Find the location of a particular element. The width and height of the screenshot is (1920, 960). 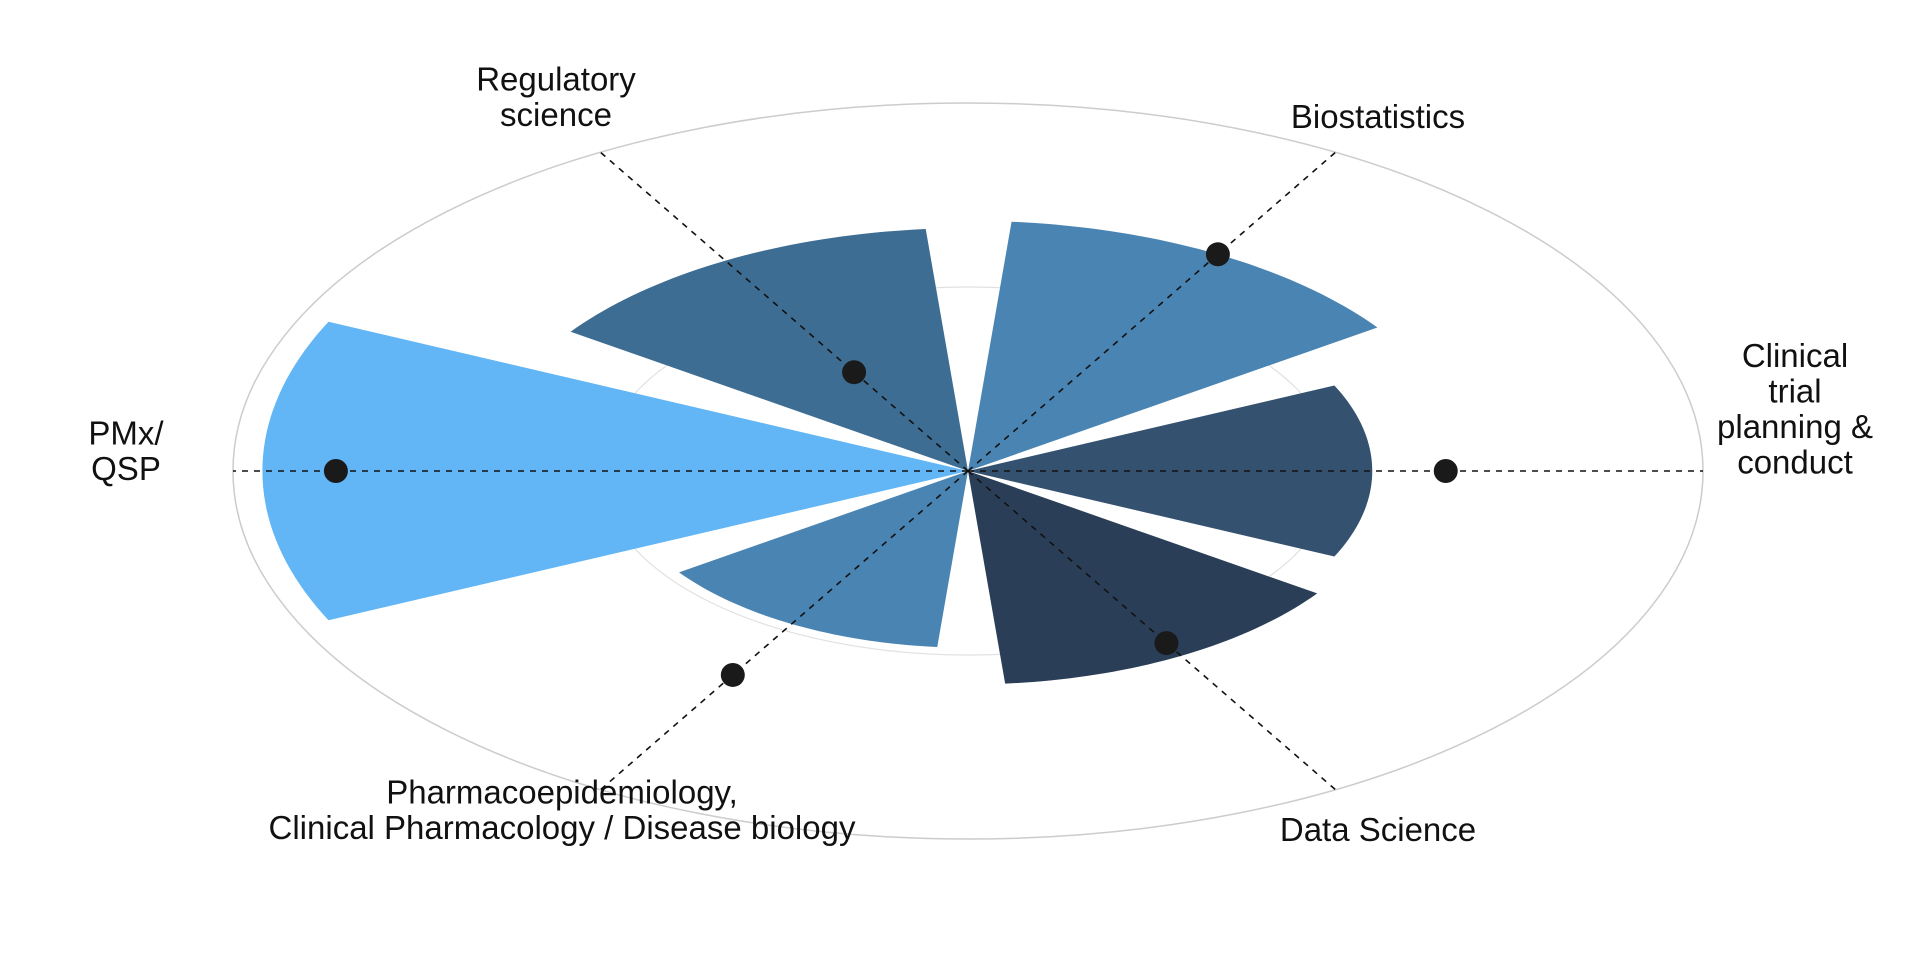

category-label: Data Science is located at coordinates (1378, 829).